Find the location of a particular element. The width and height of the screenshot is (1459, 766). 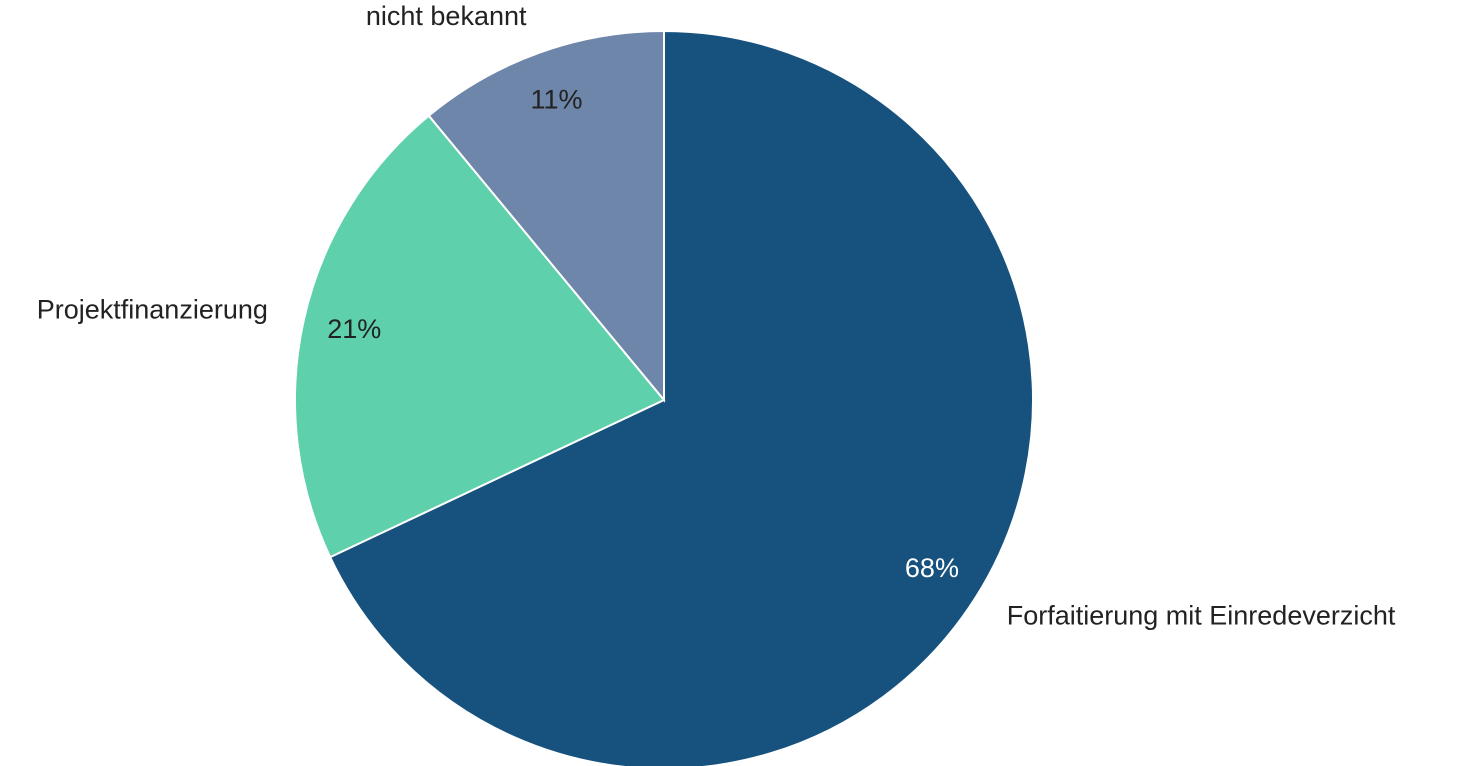

value-label: 21% is located at coordinates (354, 329).